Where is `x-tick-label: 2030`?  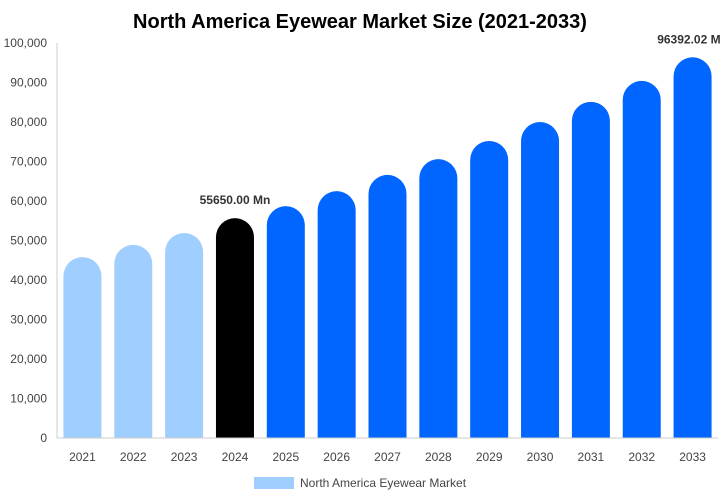
x-tick-label: 2030 is located at coordinates (540, 457).